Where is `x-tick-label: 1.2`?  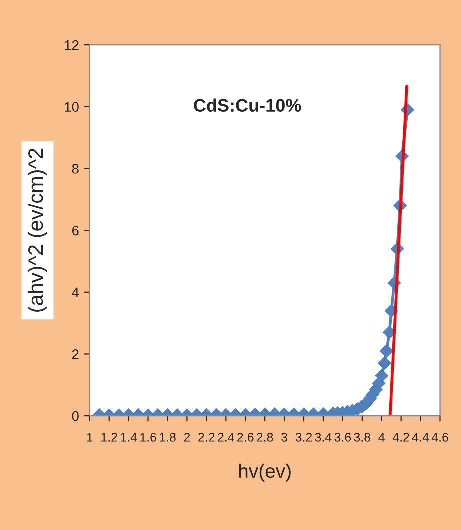 x-tick-label: 1.2 is located at coordinates (110, 437).